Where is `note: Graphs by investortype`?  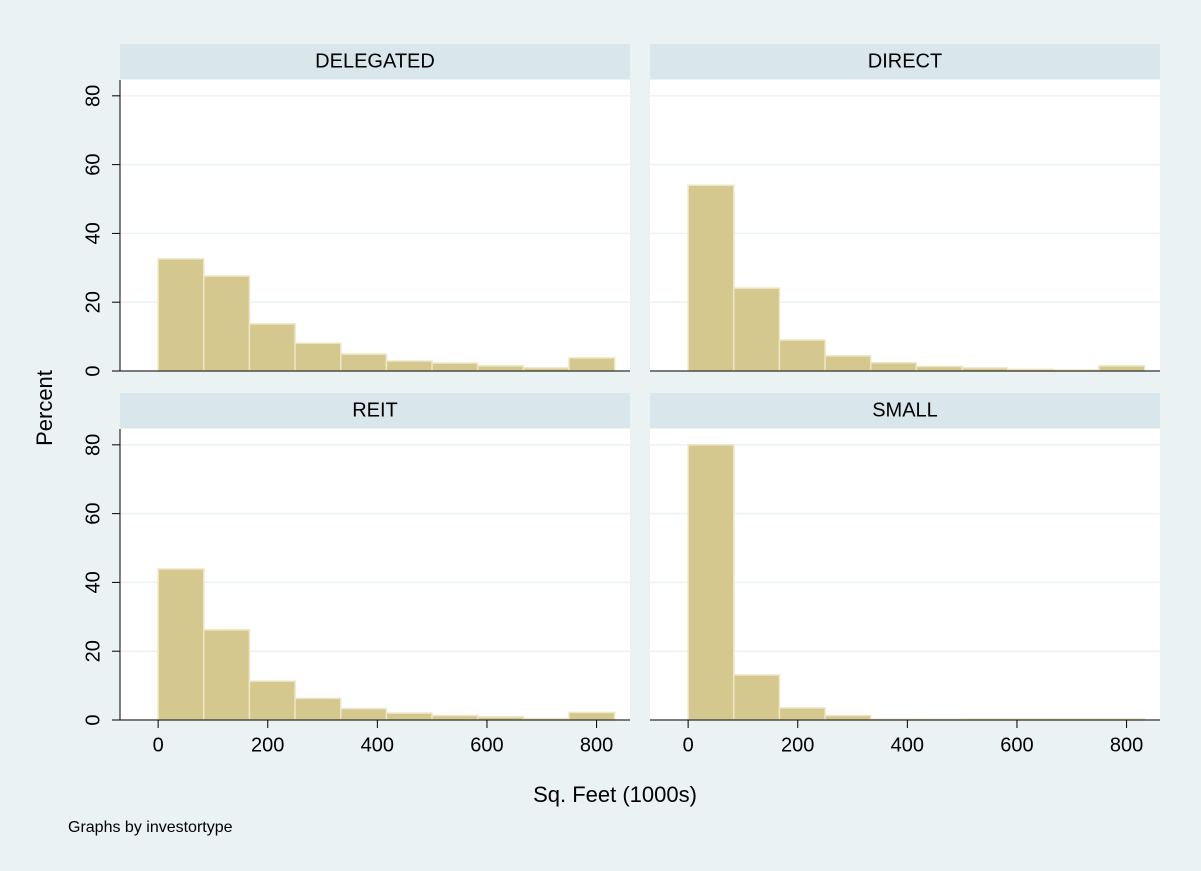 note: Graphs by investortype is located at coordinates (150, 827).